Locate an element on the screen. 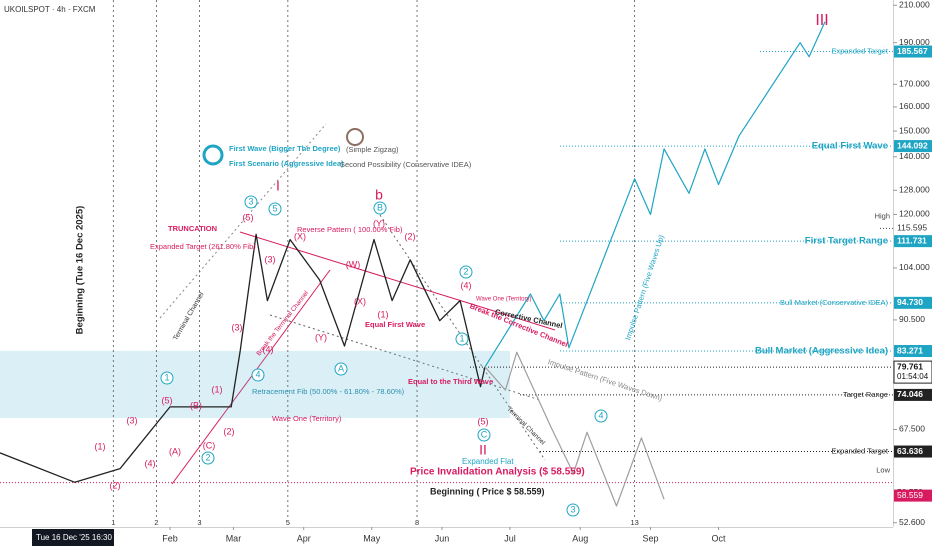  y-tick-label: 52.600 is located at coordinates (912, 522).